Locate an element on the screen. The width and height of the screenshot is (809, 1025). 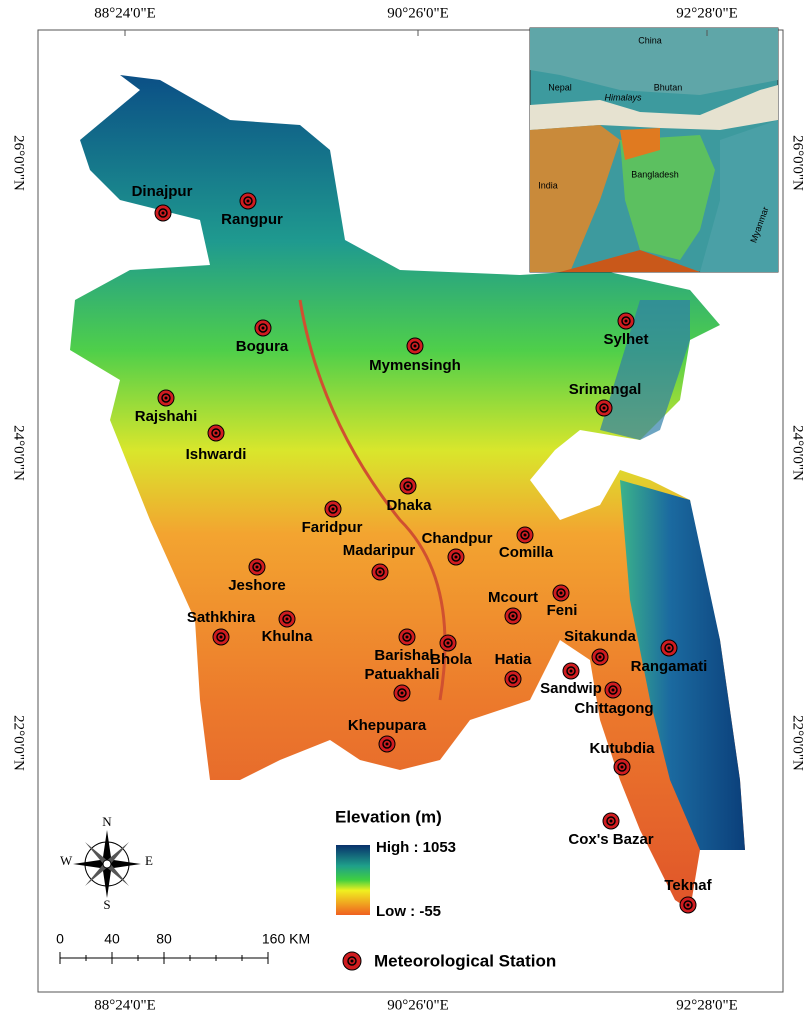
station-label: Madaripur is located at coordinates (379, 550).